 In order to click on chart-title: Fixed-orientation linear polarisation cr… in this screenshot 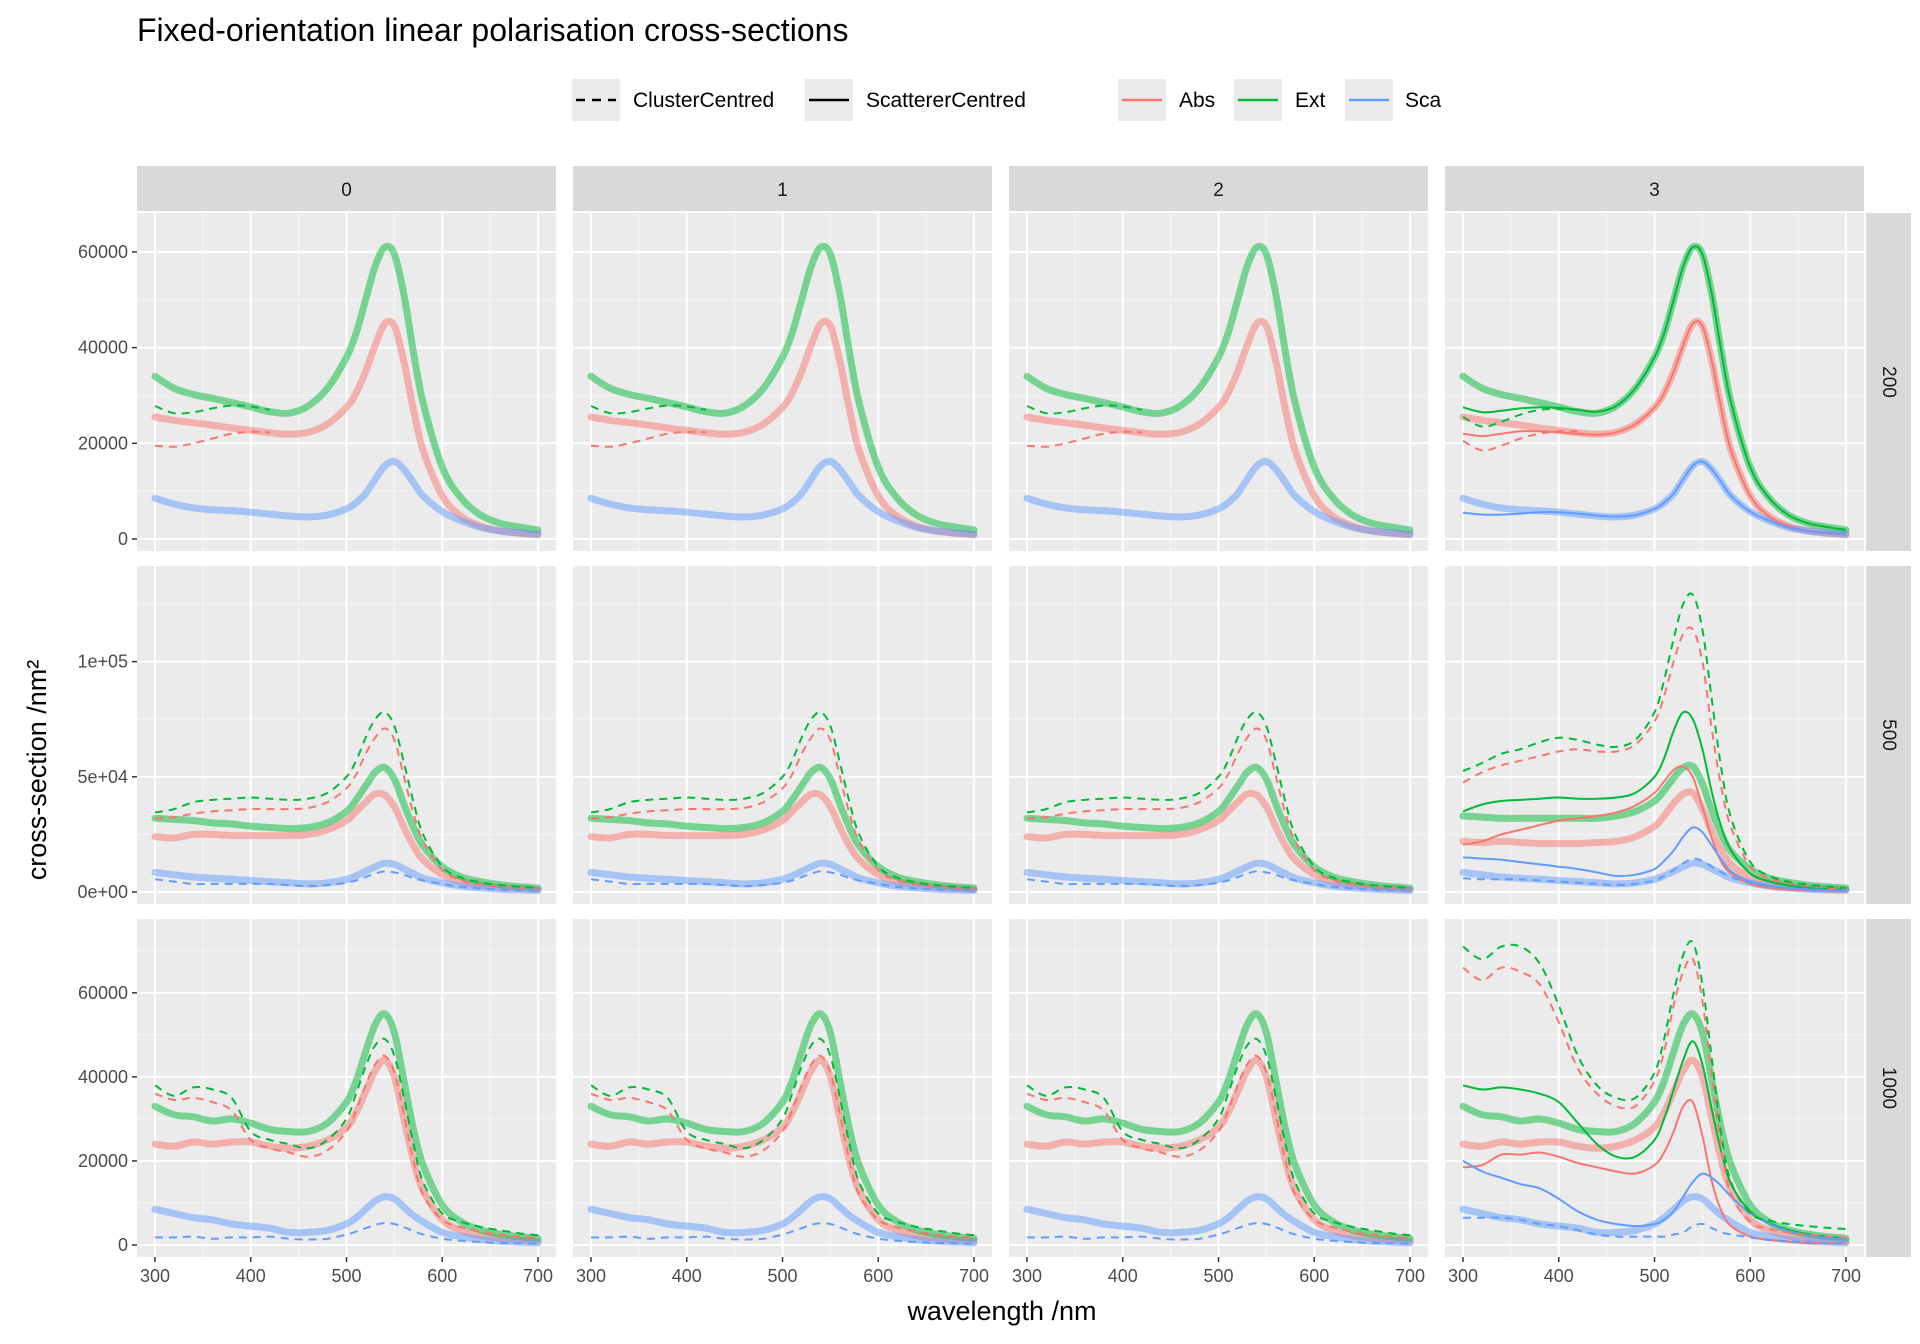, I will do `click(493, 30)`.